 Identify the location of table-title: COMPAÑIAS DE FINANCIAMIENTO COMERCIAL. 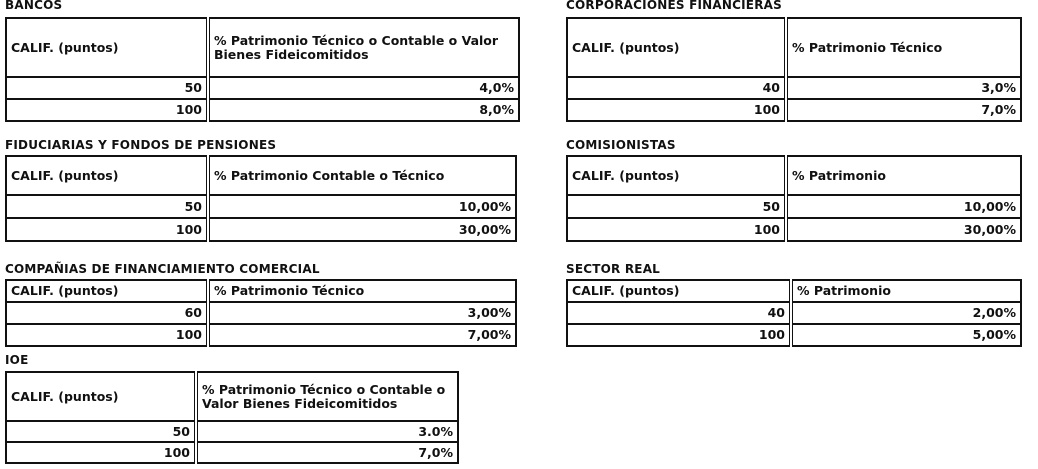
(162, 269).